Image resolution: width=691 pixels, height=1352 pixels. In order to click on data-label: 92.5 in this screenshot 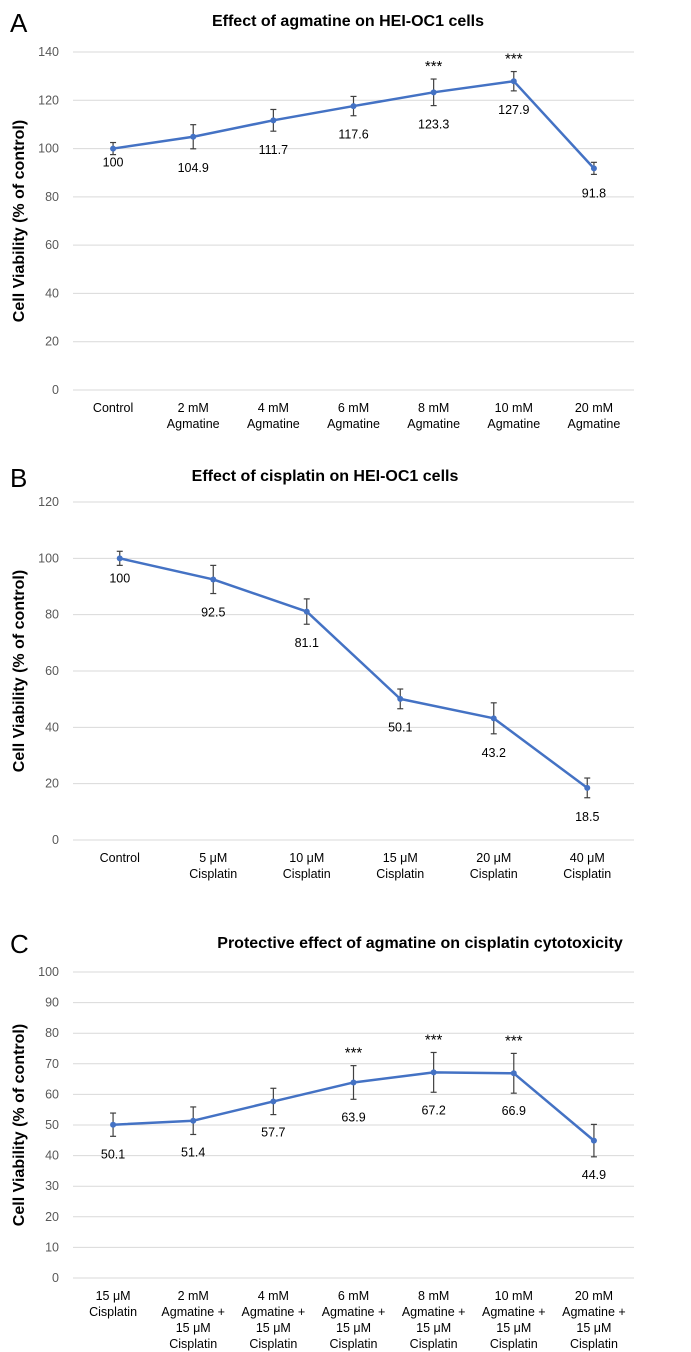, I will do `click(213, 613)`.